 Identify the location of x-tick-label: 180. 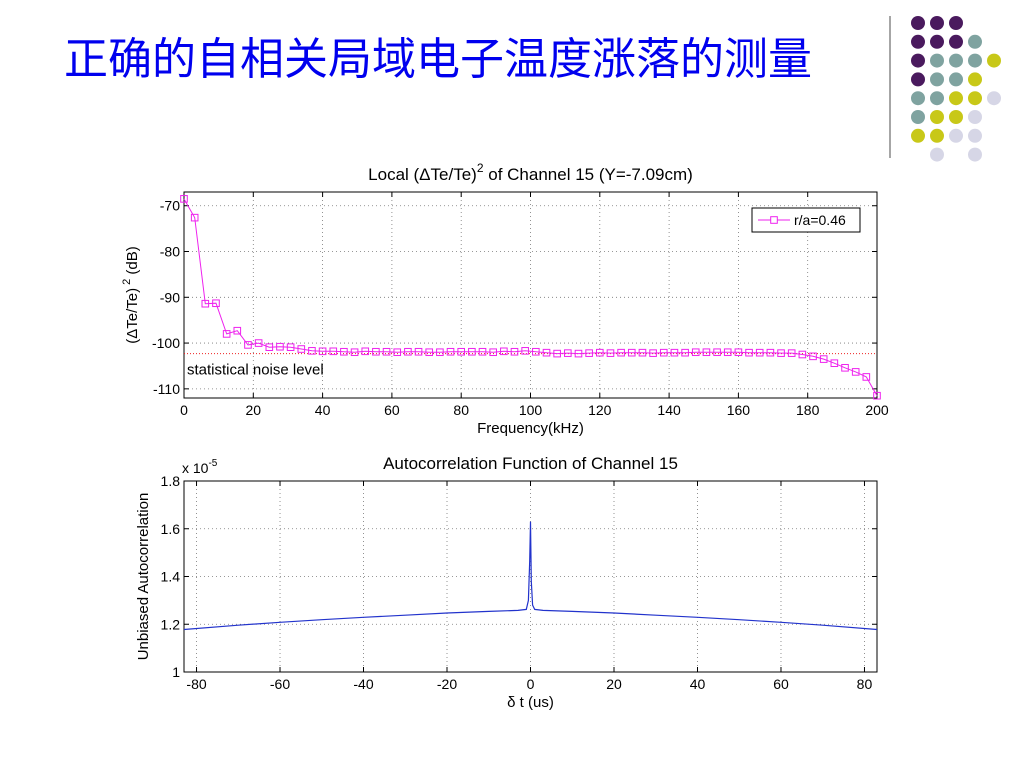
(808, 410).